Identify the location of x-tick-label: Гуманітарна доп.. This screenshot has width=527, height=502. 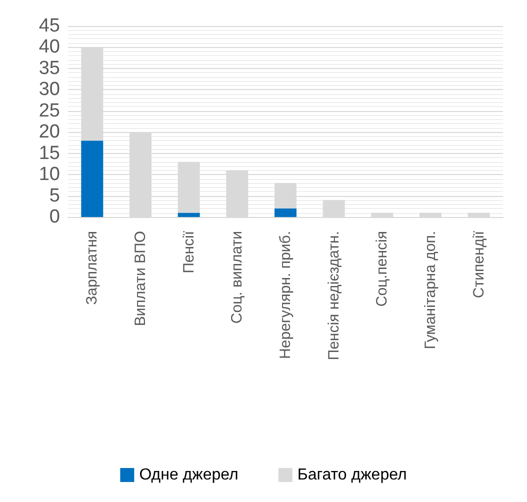
(430, 290).